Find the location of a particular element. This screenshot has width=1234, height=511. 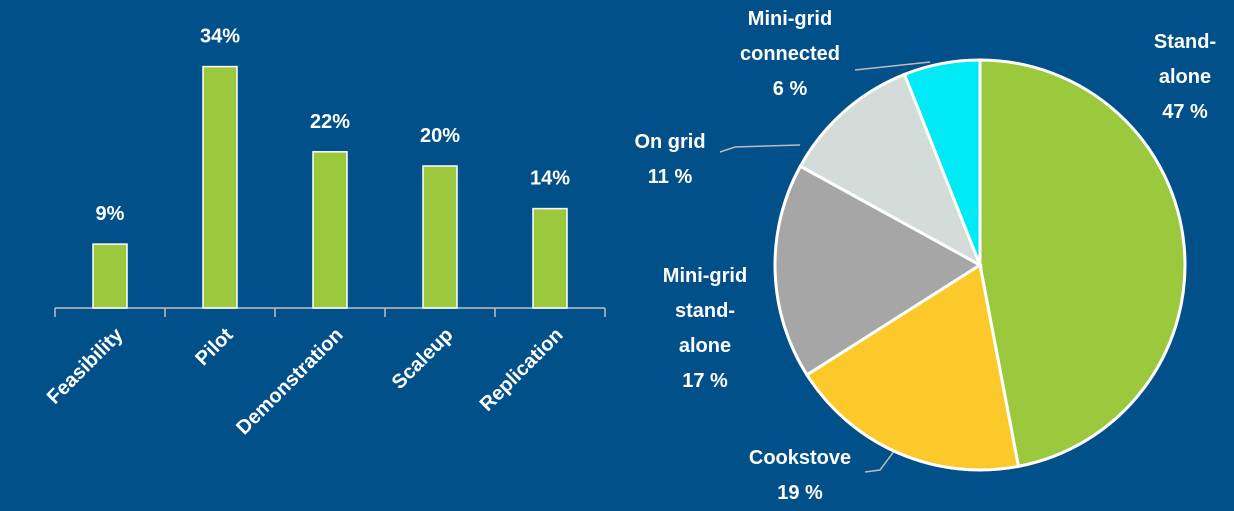

value-label: 34% is located at coordinates (220, 37).